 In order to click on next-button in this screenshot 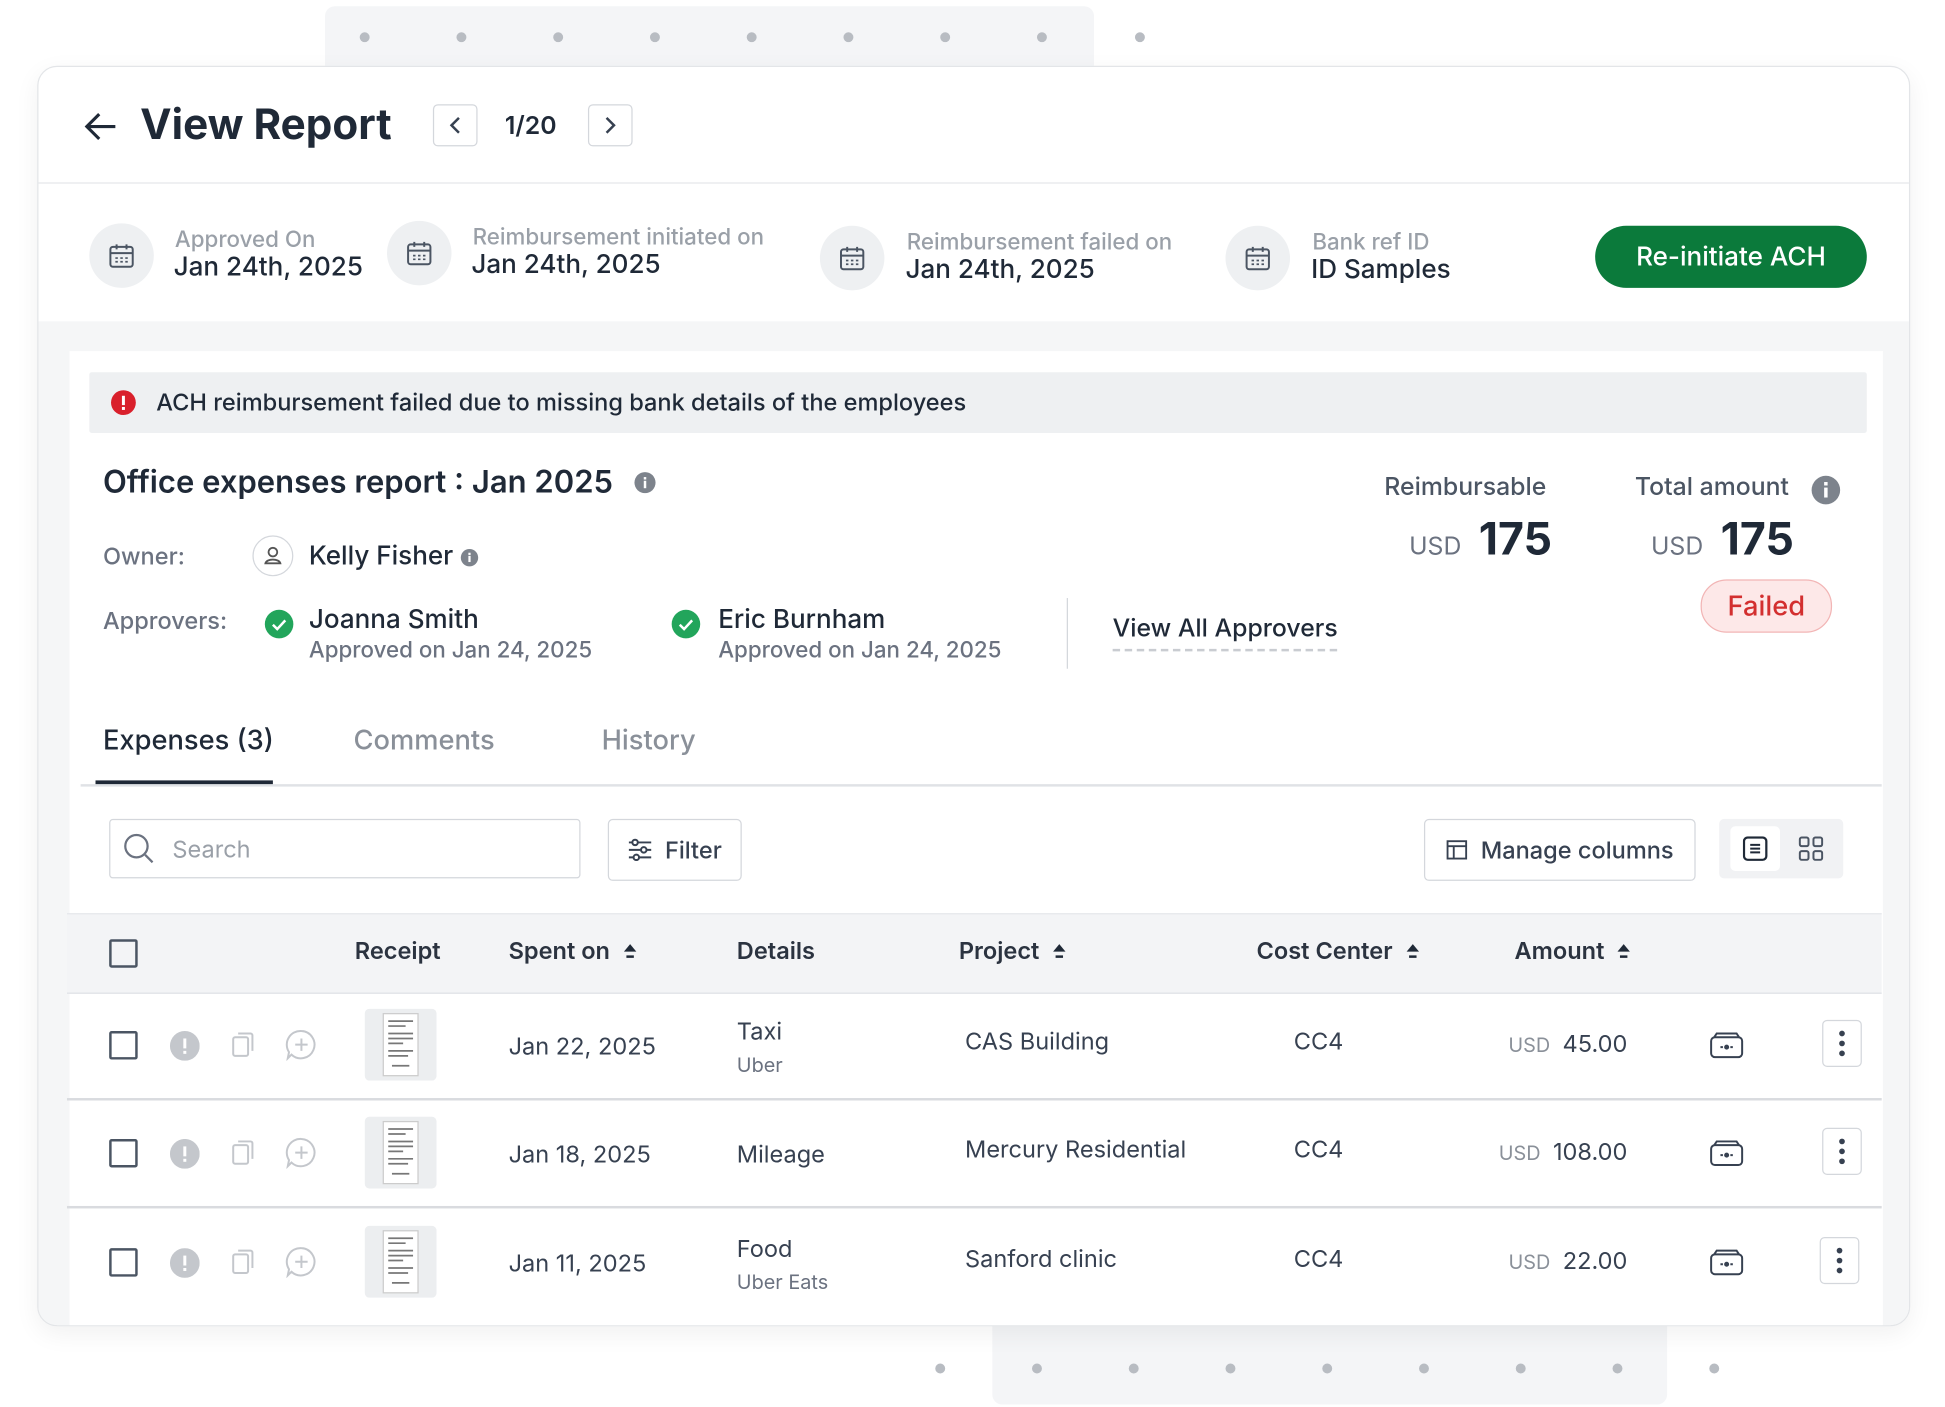, I will do `click(610, 125)`.